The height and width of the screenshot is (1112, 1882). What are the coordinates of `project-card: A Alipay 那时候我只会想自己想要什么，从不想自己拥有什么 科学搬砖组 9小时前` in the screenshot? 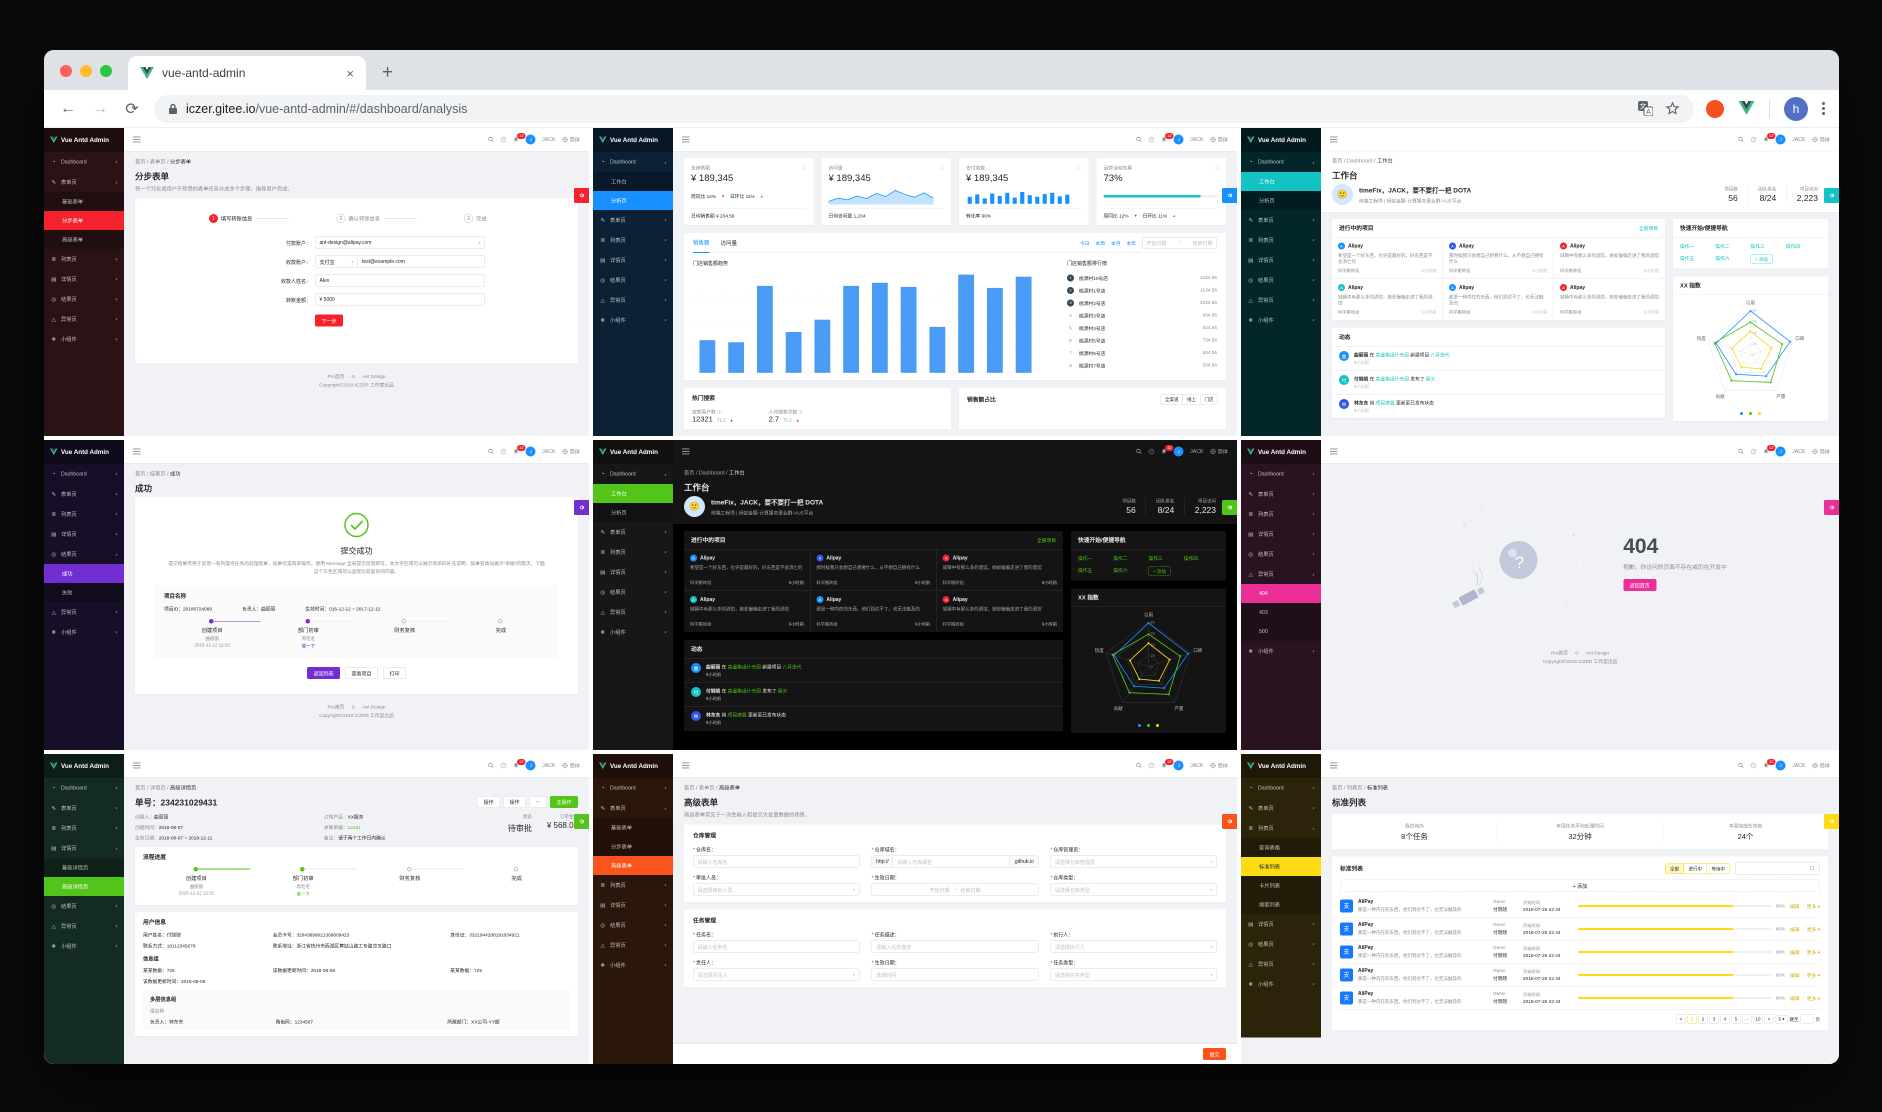 It's located at (873, 570).